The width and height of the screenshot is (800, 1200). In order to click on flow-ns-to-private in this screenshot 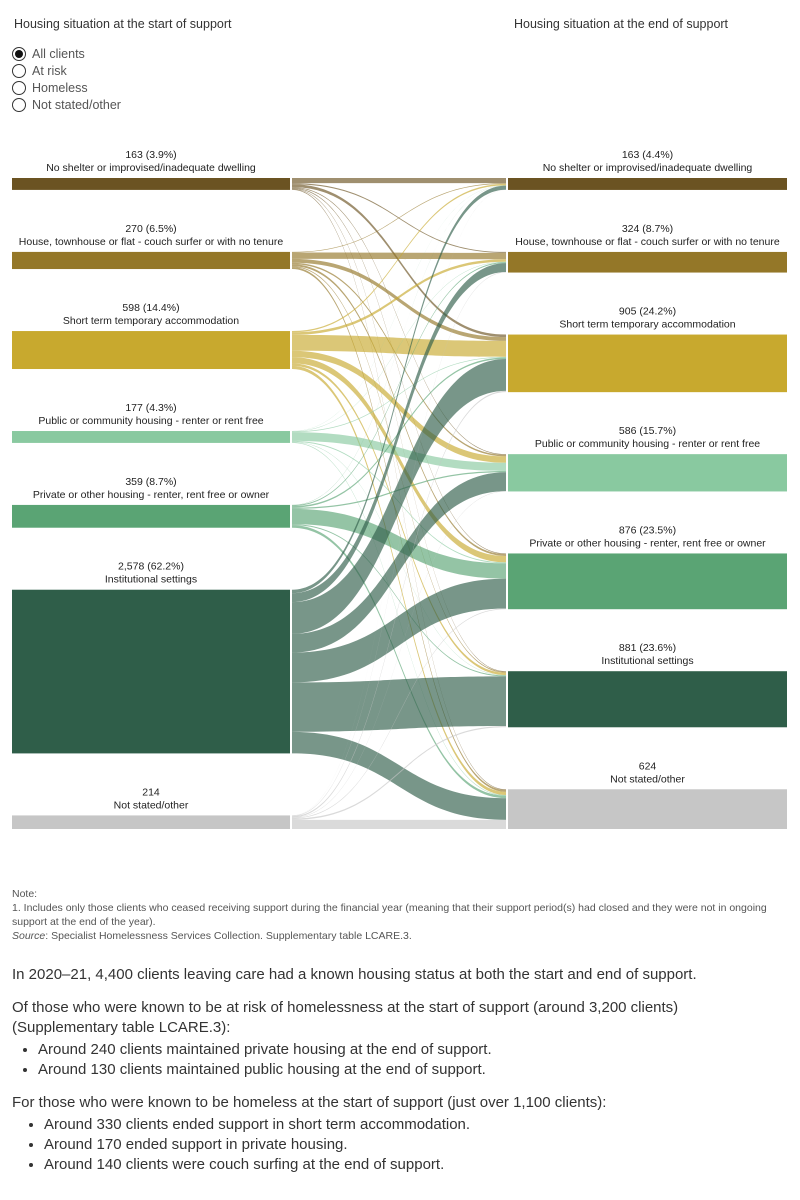, I will do `click(399, 713)`.